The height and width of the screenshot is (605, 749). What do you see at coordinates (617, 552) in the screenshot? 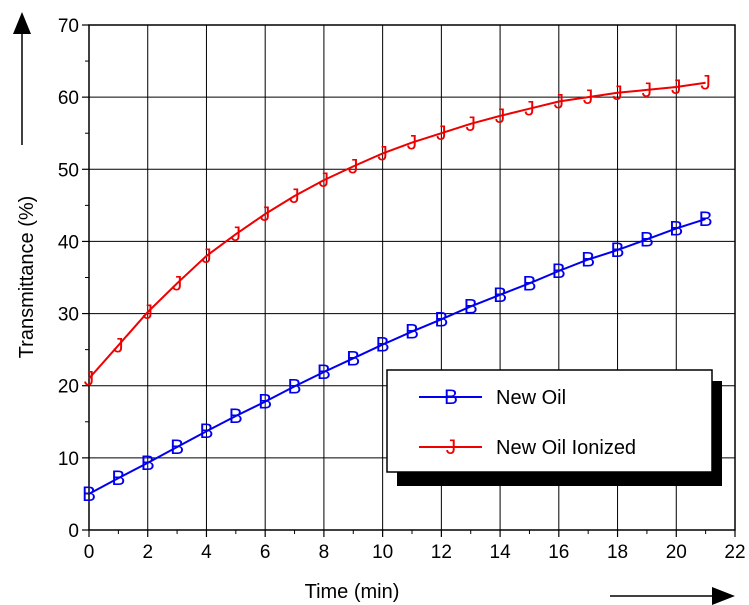
I see `x-tick-label: 18` at bounding box center [617, 552].